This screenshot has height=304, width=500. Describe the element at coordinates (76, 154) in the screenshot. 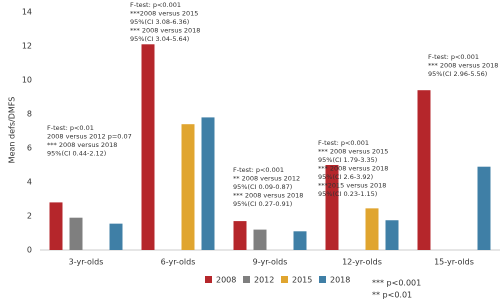

I see `annotation: 95%(CI 0.44-2.12)` at that location.